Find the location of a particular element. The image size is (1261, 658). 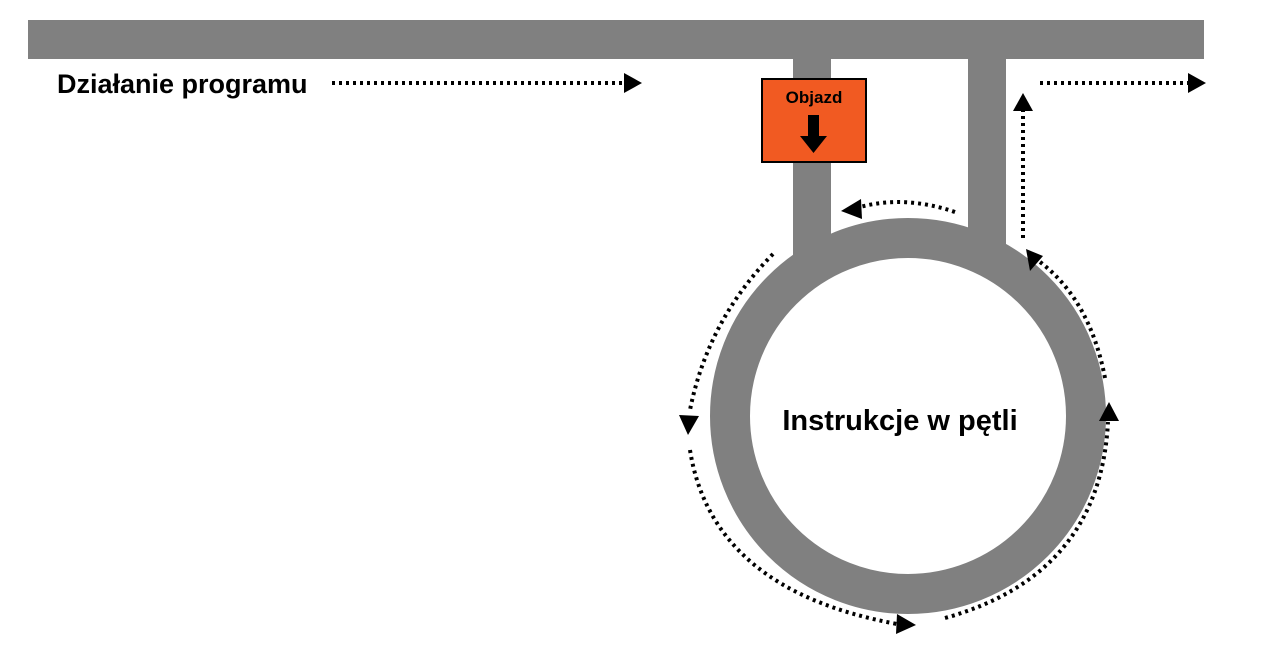

detour-sign: Objazd is located at coordinates (814, 120).